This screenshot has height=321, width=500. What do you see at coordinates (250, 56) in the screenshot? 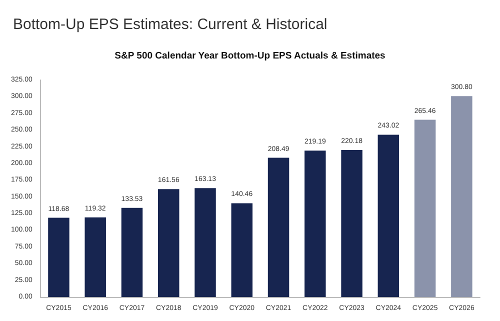
I see `chart-subtitle: S&P 500 Calendar Year Bottom-Up EPS Actuals & Estimates` at bounding box center [250, 56].